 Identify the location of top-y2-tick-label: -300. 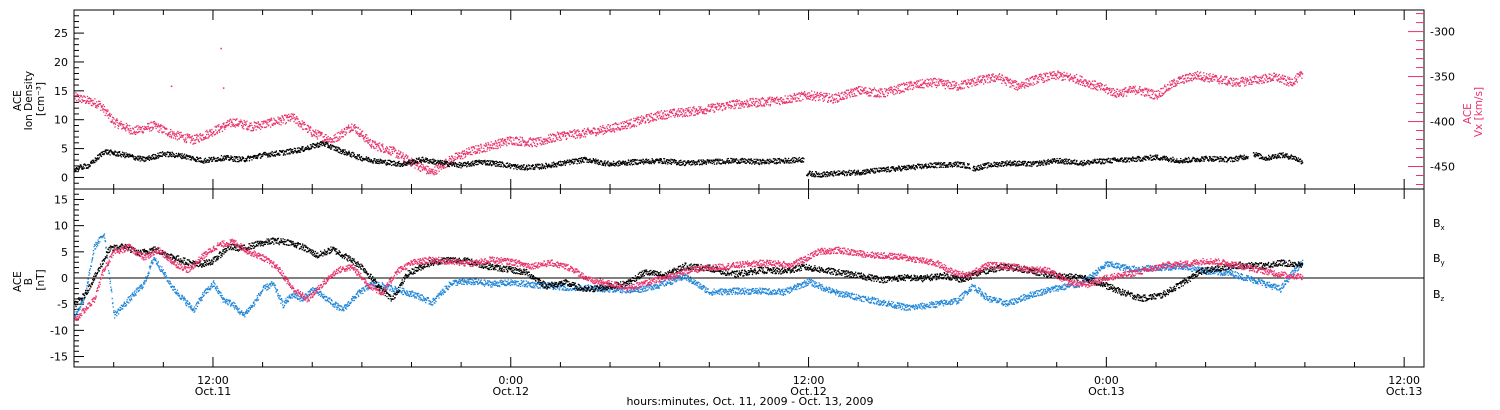
(1442, 32).